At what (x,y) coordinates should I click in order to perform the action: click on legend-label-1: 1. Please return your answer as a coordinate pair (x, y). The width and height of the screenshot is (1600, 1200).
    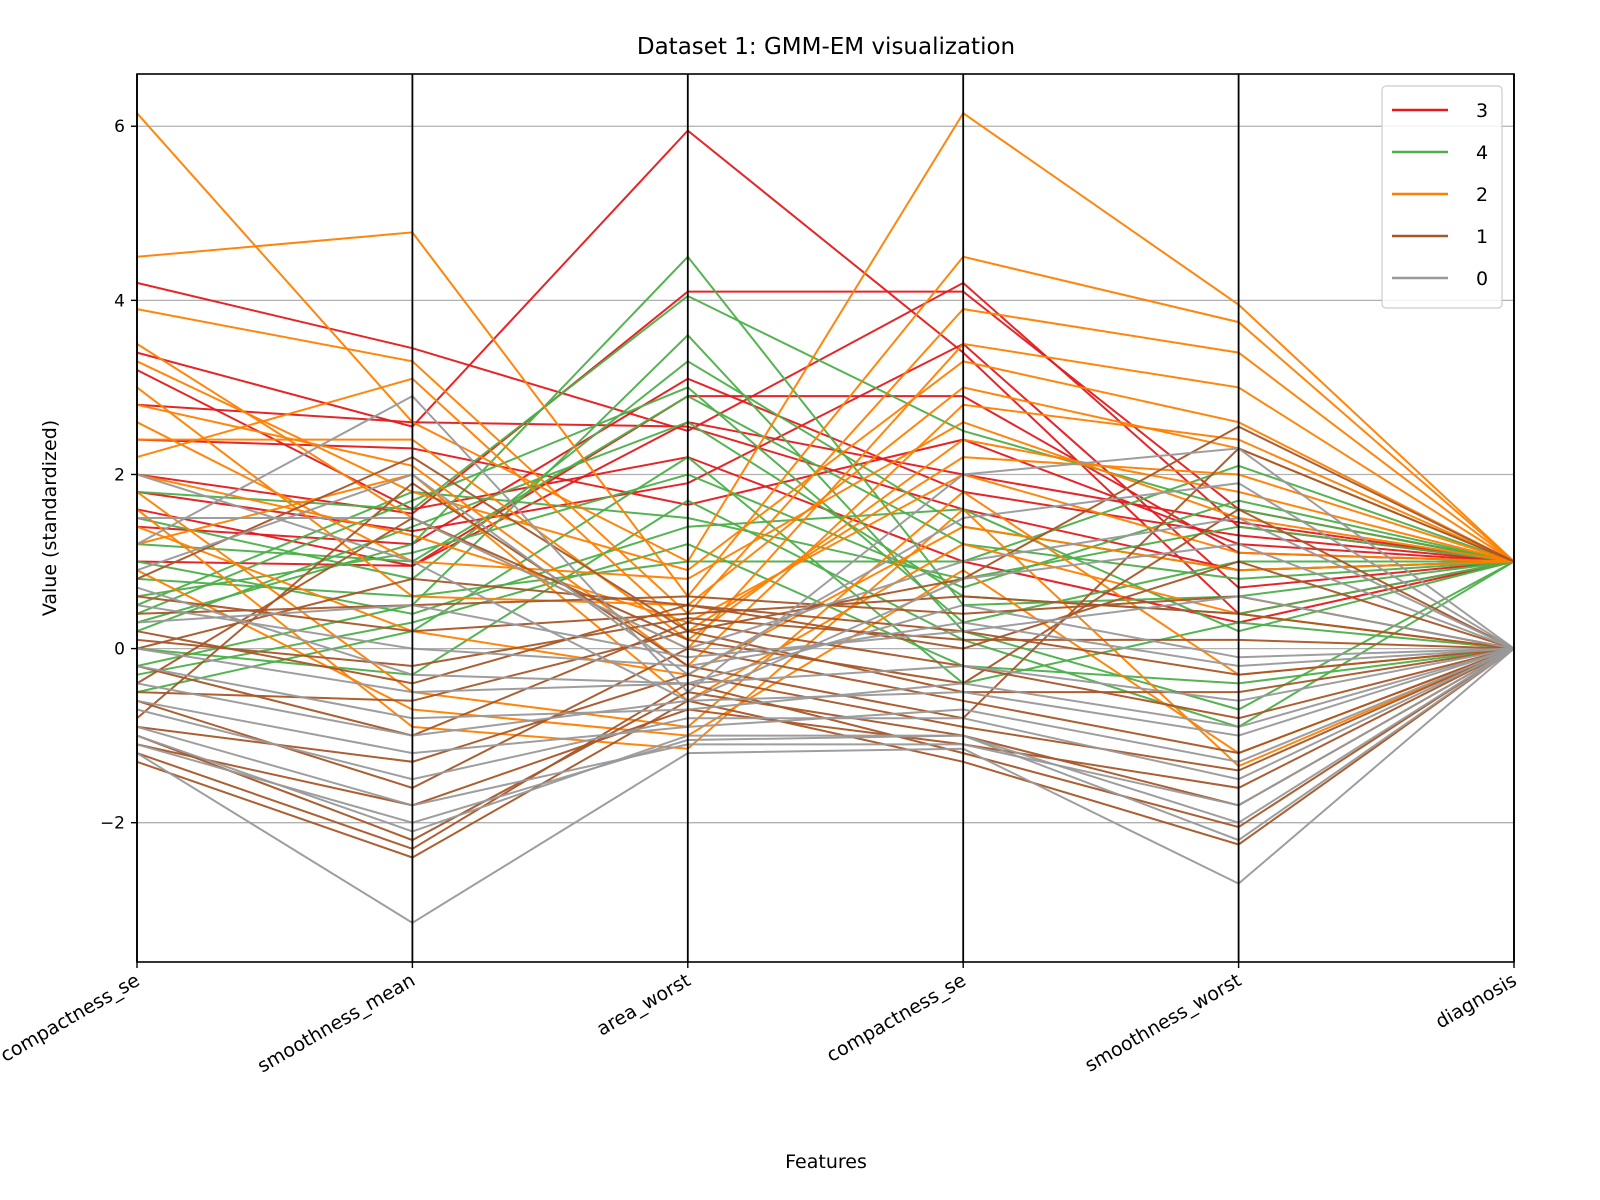
    Looking at the image, I should click on (1482, 237).